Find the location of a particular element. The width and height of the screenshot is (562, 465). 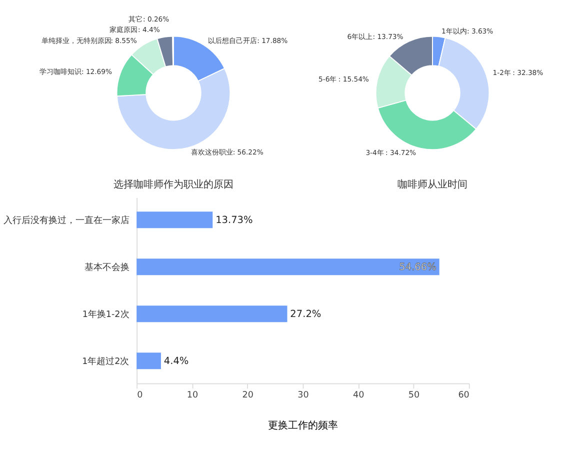

x-axis-title: 更换工作的频率 is located at coordinates (303, 426).